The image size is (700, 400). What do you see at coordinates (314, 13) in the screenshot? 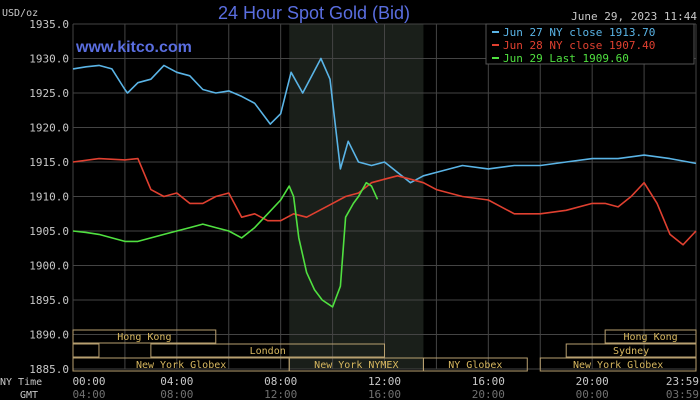
I see `chart-title: 24 Hour Spot Gold (Bid)` at bounding box center [314, 13].